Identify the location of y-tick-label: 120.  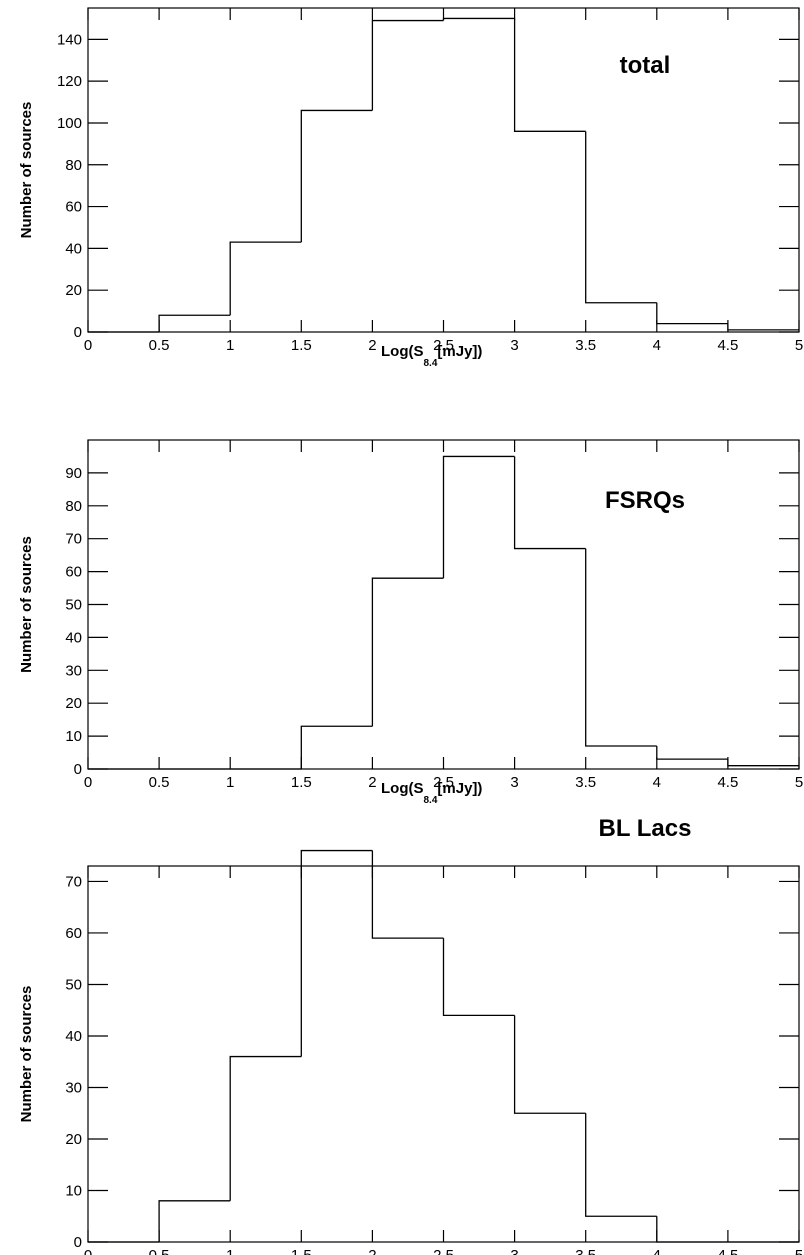
(69, 81).